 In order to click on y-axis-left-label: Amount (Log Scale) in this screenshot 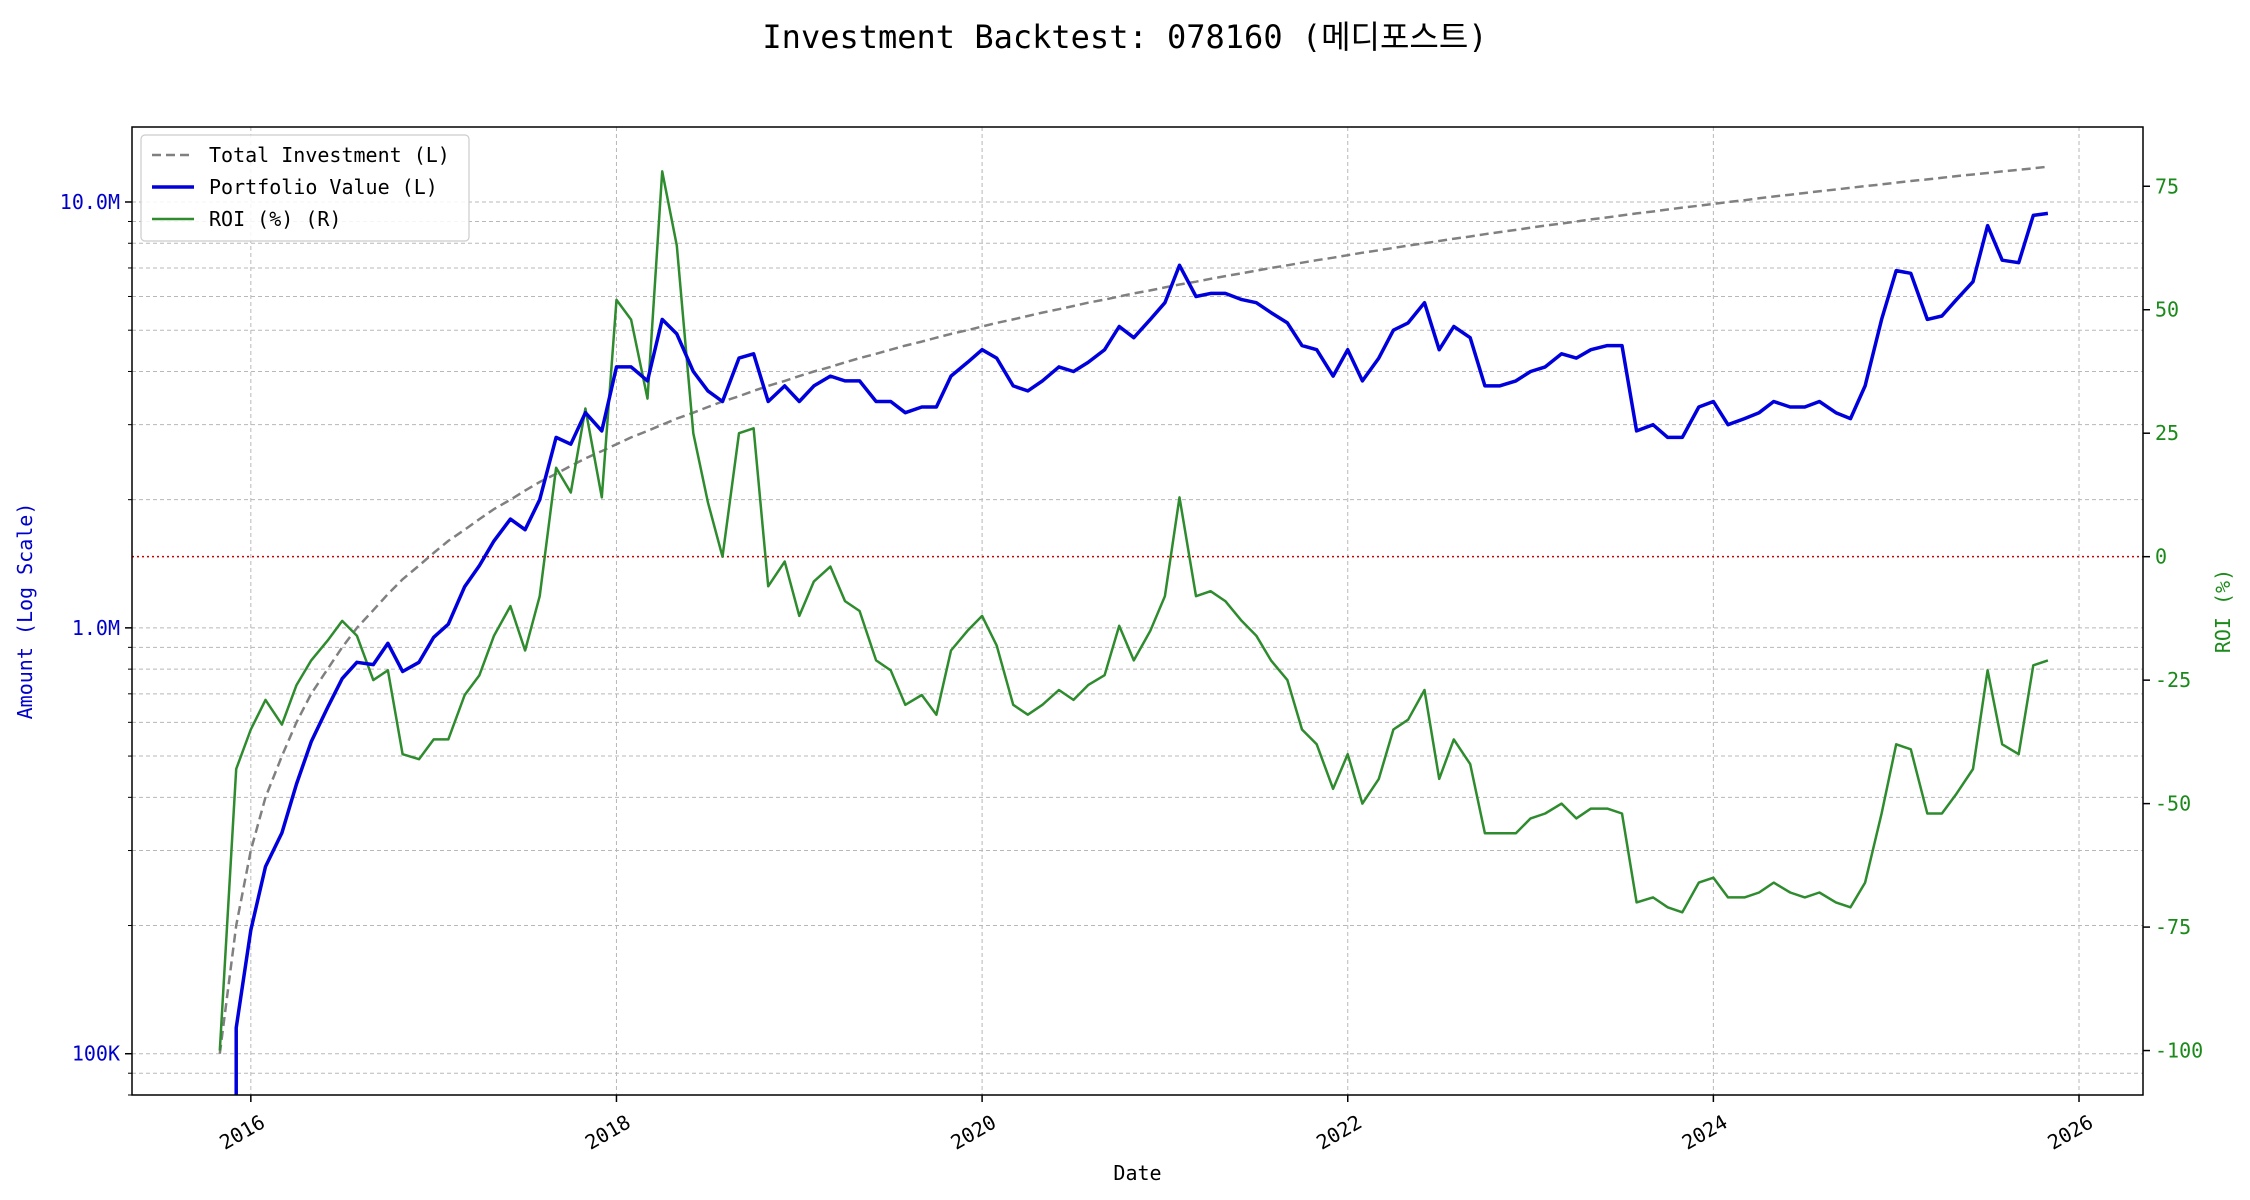, I will do `click(25, 611)`.